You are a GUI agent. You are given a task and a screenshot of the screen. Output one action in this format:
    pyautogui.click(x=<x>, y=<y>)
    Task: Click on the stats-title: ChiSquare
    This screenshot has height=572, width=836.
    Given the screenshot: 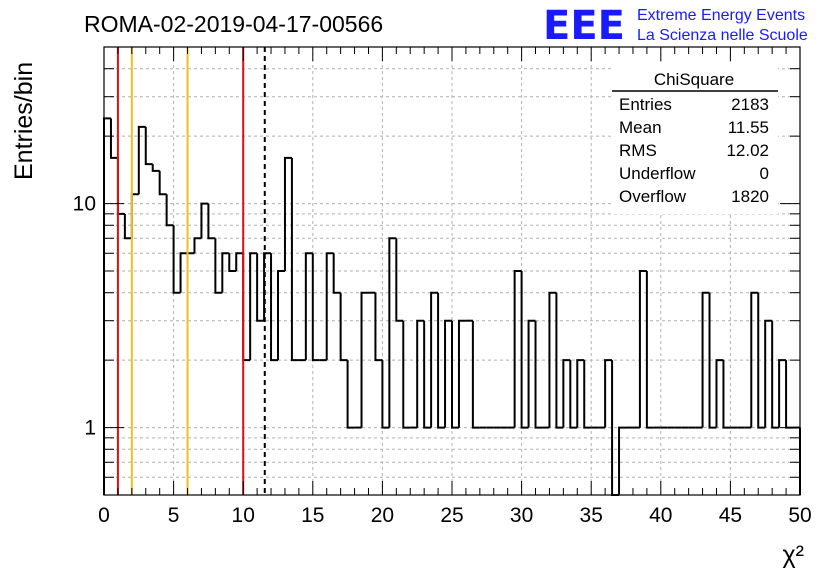 What is the action you would take?
    pyautogui.click(x=694, y=79)
    